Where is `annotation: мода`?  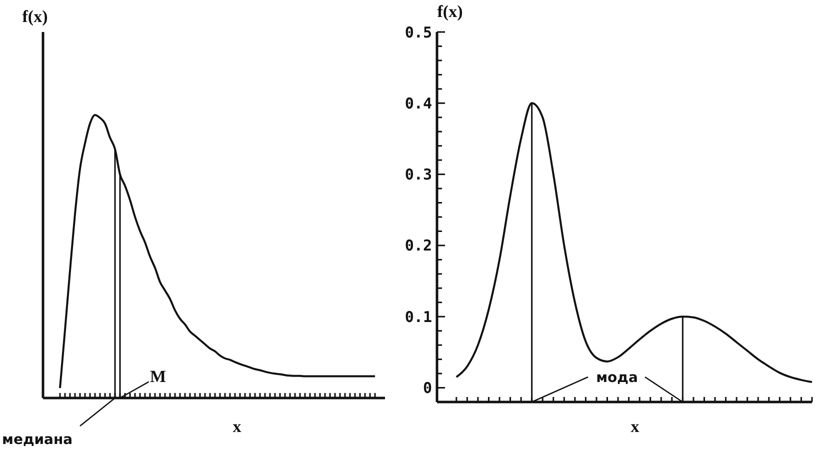
annotation: мода is located at coordinates (617, 378).